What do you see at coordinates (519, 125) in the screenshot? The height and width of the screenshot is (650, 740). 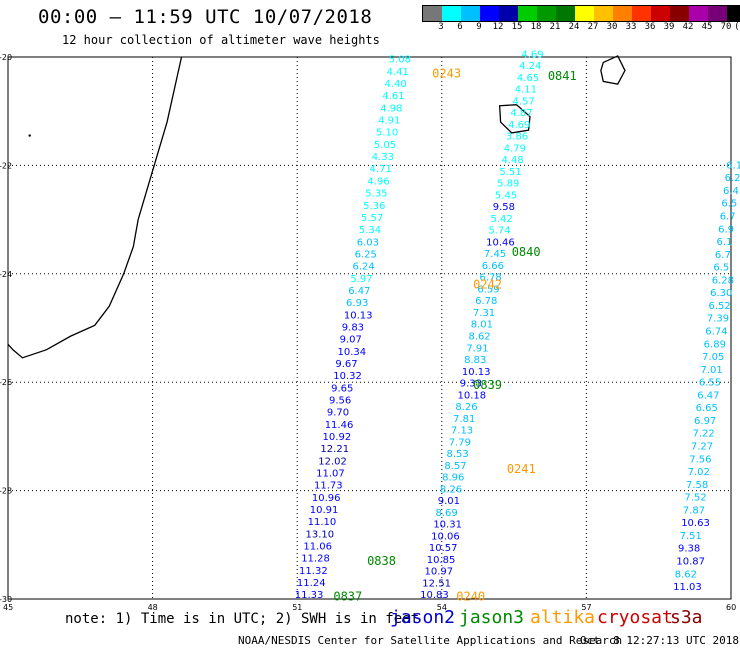 I see `swh-value-track-b: 4.69` at bounding box center [519, 125].